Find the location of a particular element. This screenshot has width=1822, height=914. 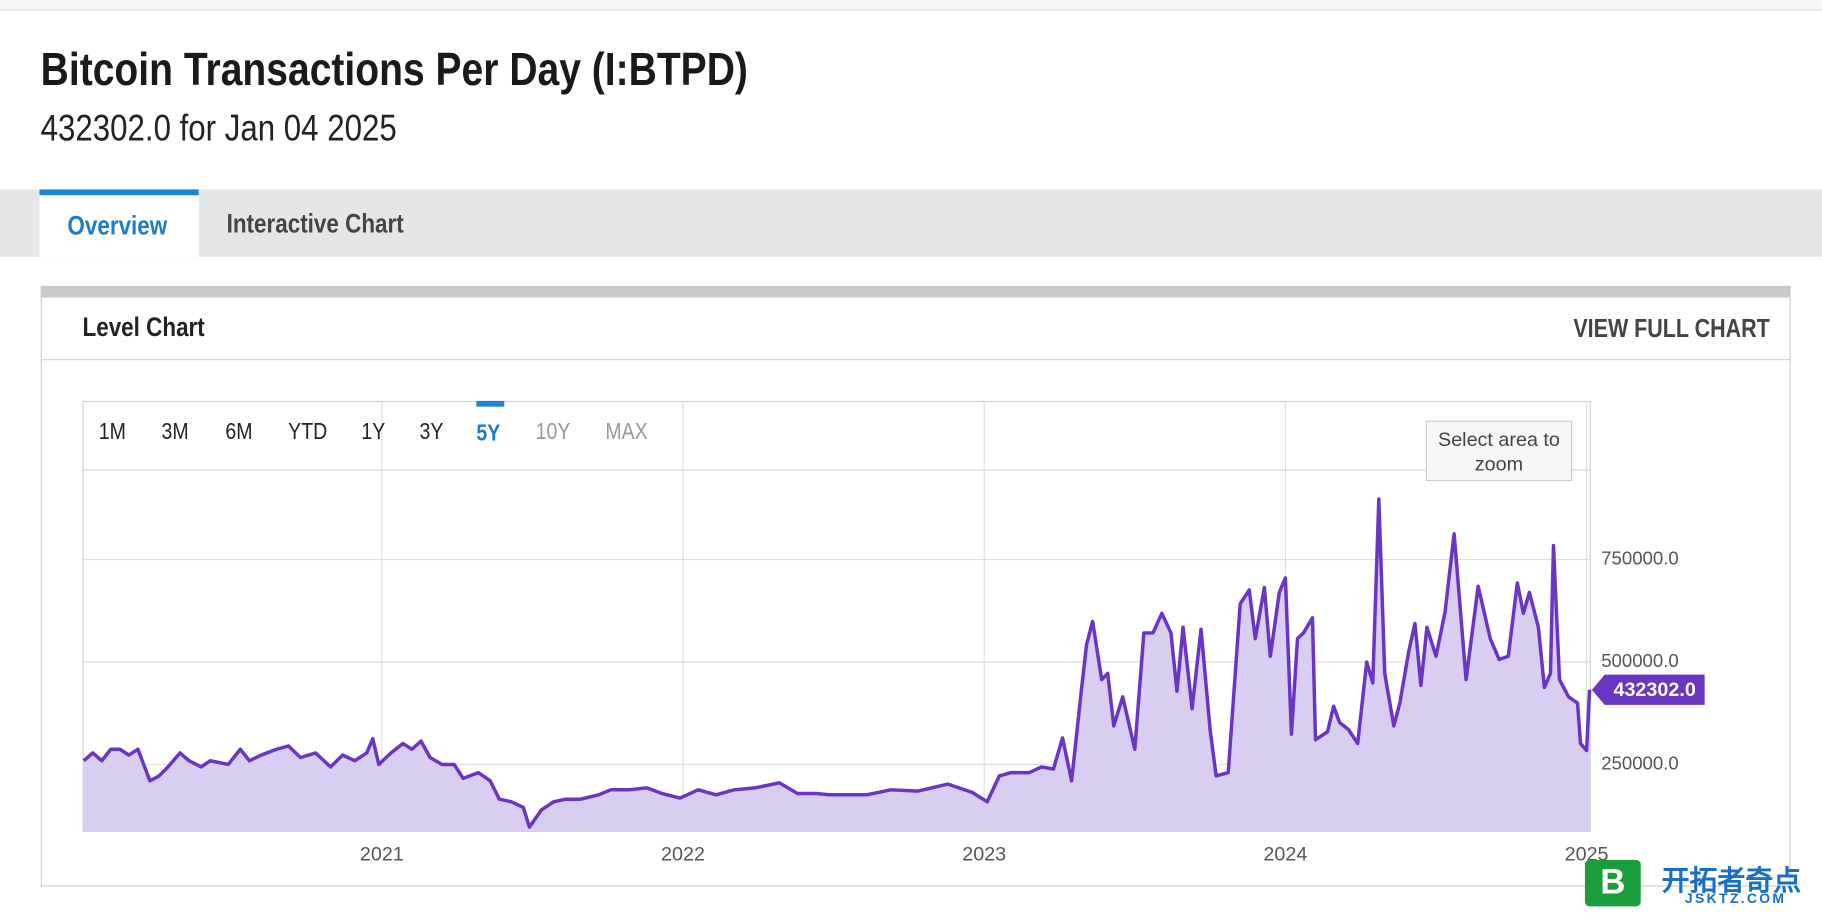

range-button: 10Y is located at coordinates (556, 434).